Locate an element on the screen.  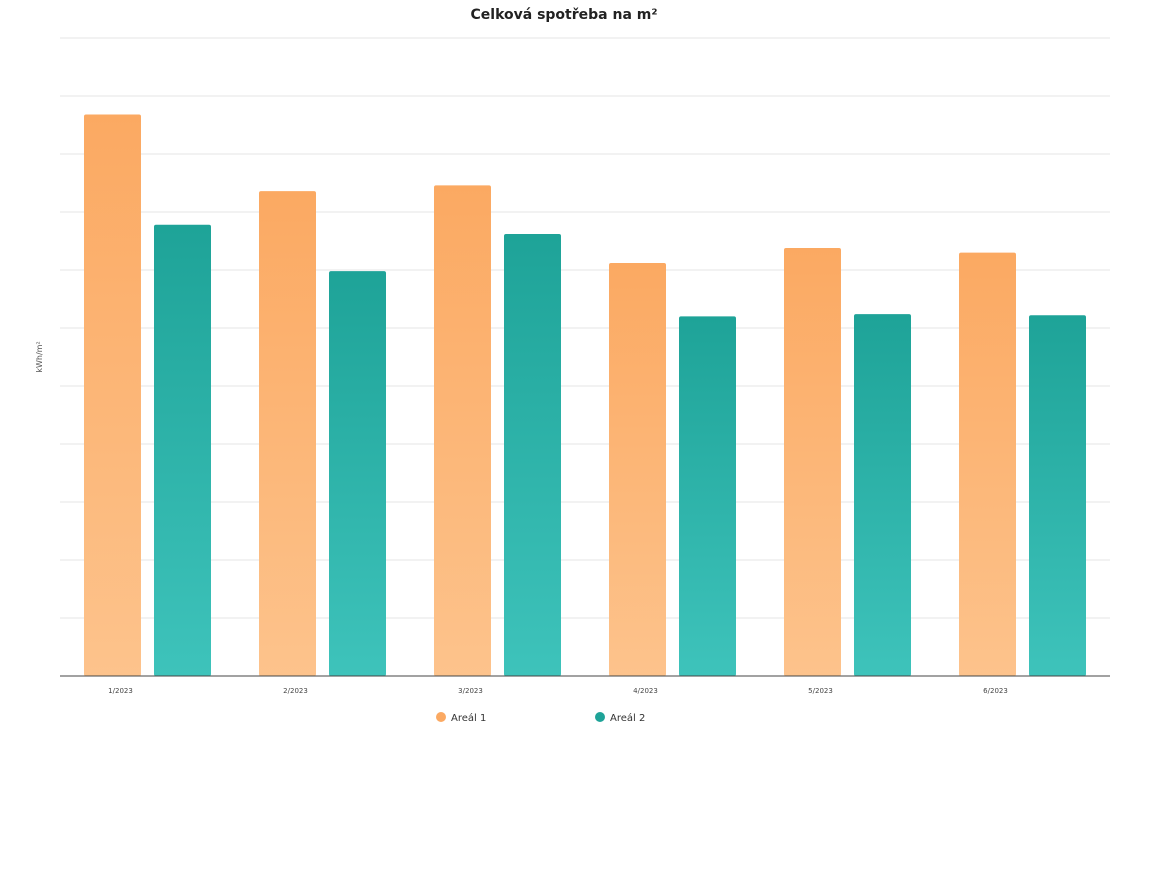
bar-1-5-2023 is located at coordinates (812, 461).